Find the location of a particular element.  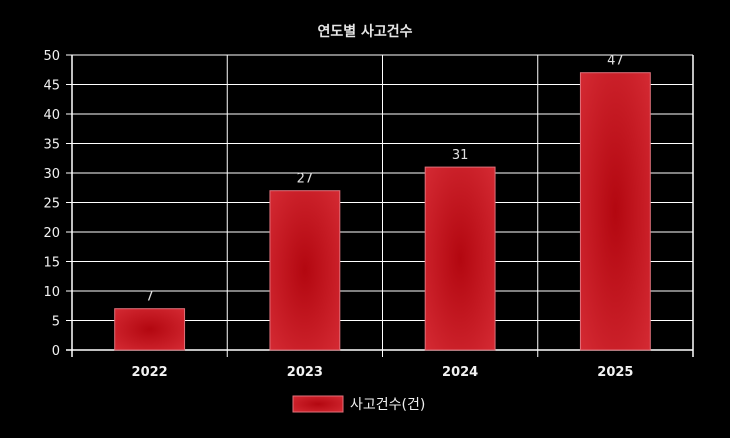

data-label: 7 is located at coordinates (149, 297).